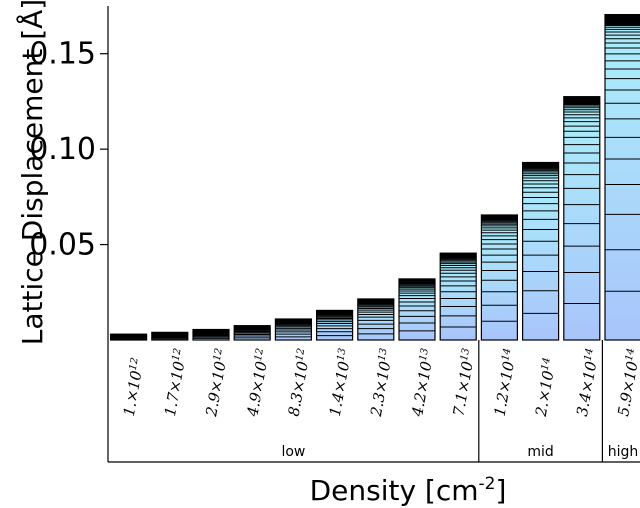 The image size is (640, 508). Describe the element at coordinates (487, 484) in the screenshot. I see `x-axis-title-sup: -2` at that location.